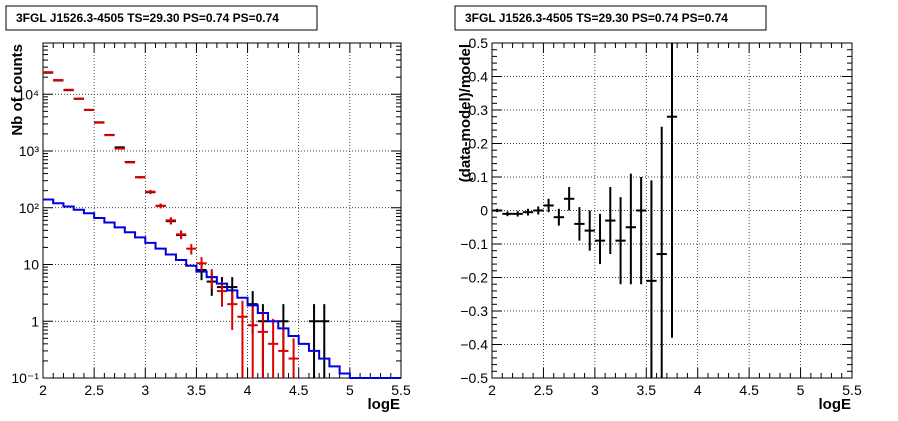 The image size is (898, 421). What do you see at coordinates (31, 265) in the screenshot?
I see `counts-y-tick-label: 10` at bounding box center [31, 265].